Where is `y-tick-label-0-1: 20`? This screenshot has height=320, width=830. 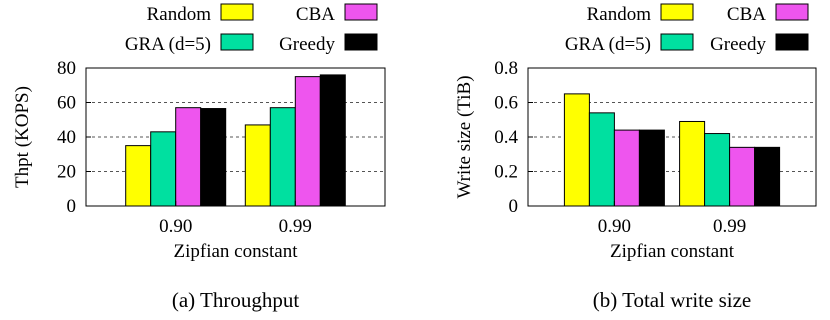 y-tick-label-0-1: 20 is located at coordinates (66, 172).